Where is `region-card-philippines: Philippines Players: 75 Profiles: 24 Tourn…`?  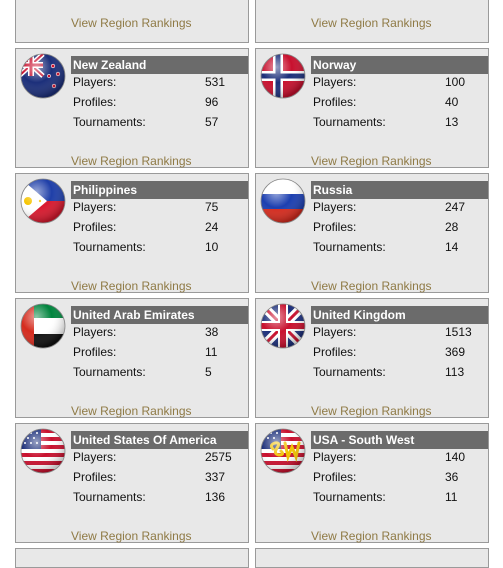
region-card-philippines: Philippines Players: 75 Profiles: 24 Tourn… is located at coordinates (132, 233).